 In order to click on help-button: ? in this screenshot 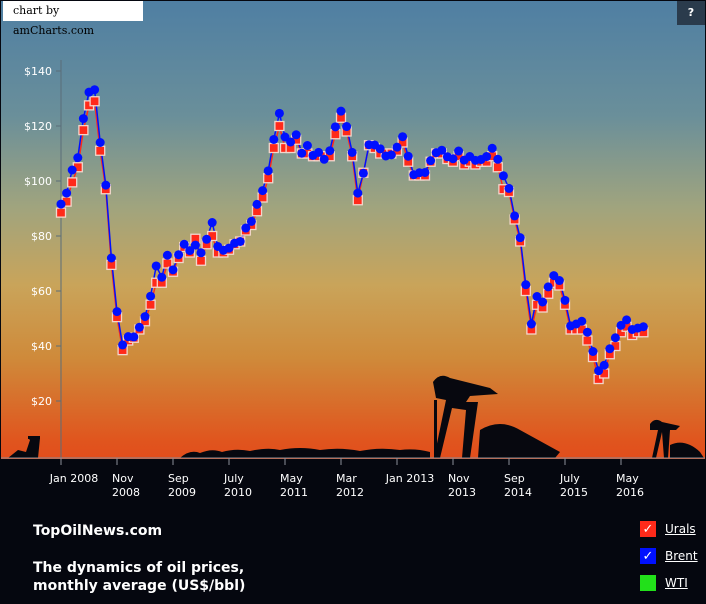, I will do `click(691, 13)`.